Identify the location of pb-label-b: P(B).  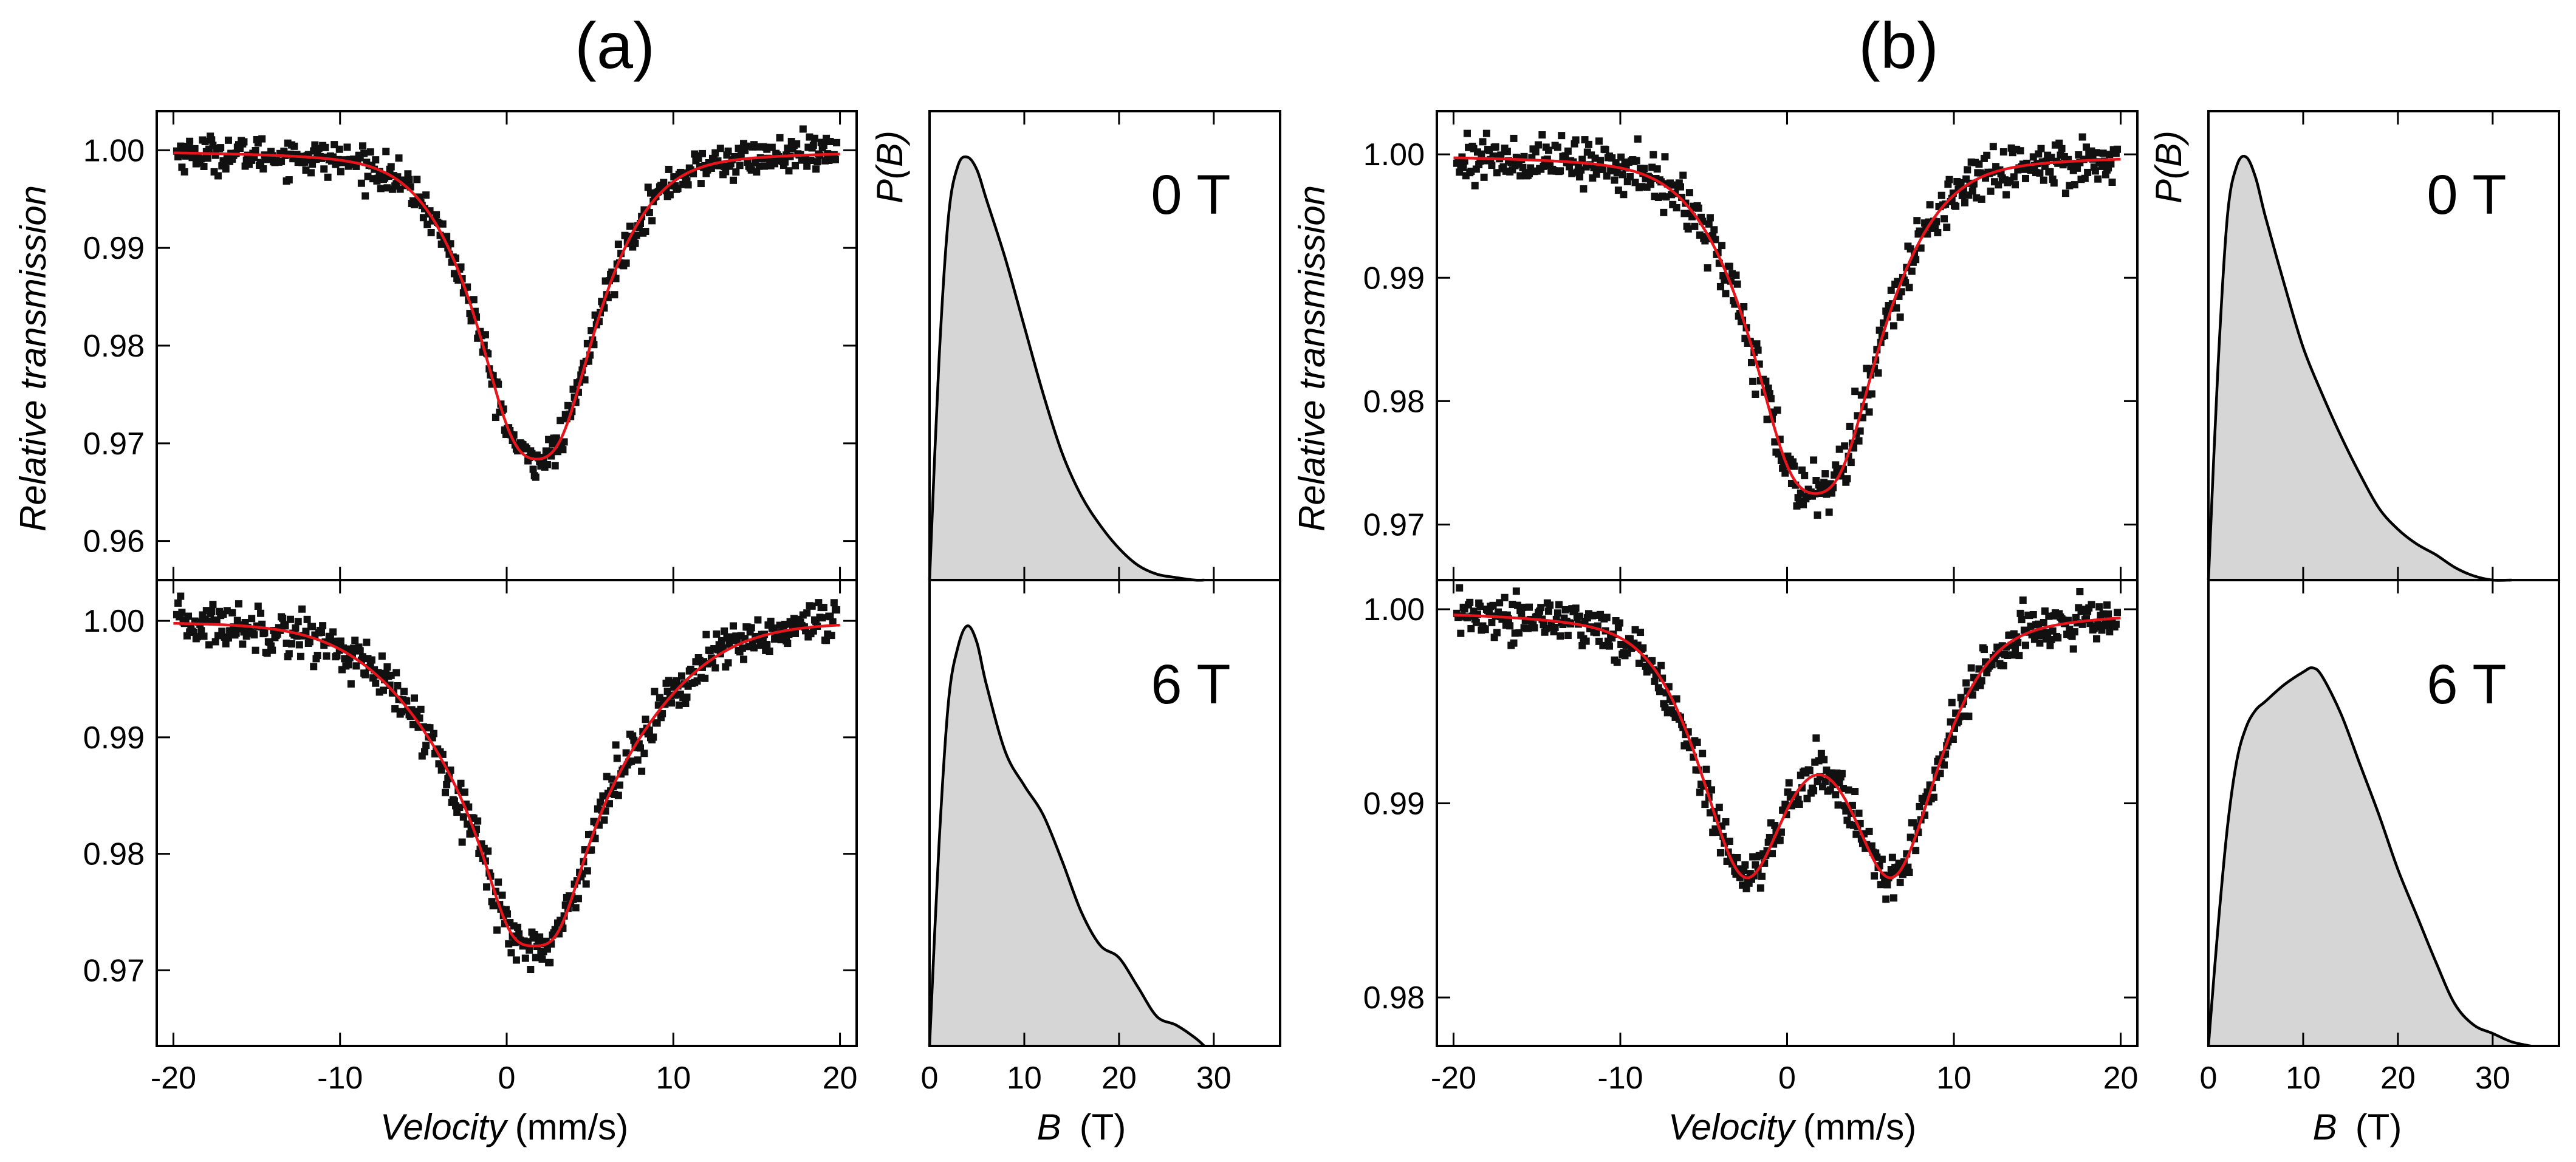
(2168, 167).